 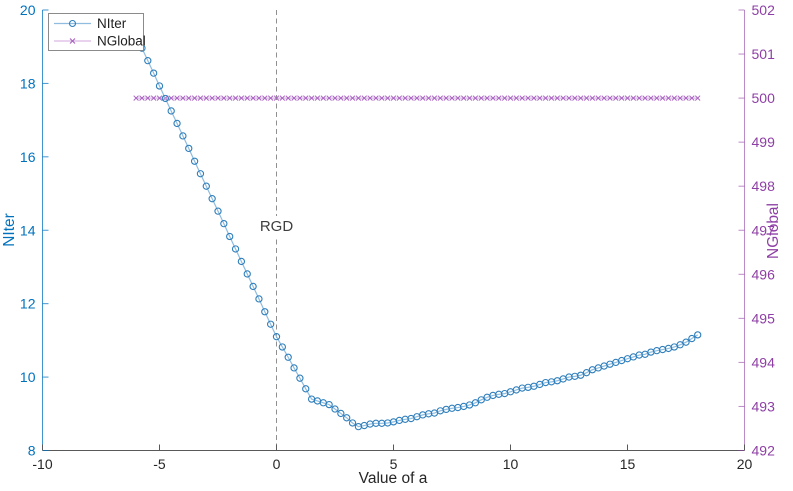 What do you see at coordinates (511, 464) in the screenshot?
I see `x-tick-label: 10` at bounding box center [511, 464].